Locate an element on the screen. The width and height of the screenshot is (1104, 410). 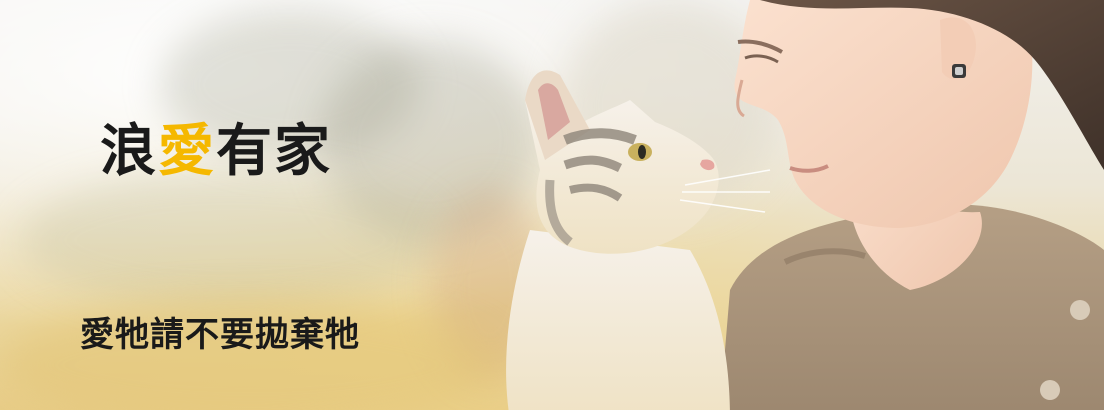
headline-part1: 浪 is located at coordinates (129, 151).